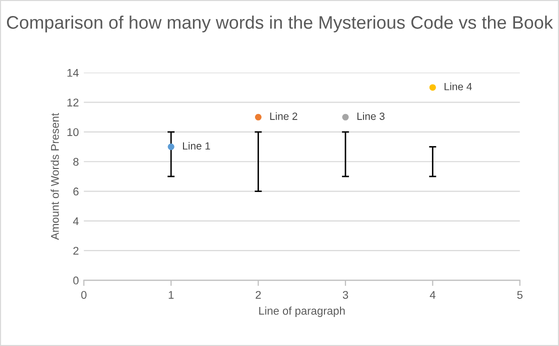 Image resolution: width=559 pixels, height=346 pixels. I want to click on annotation: Line 4, so click(458, 86).